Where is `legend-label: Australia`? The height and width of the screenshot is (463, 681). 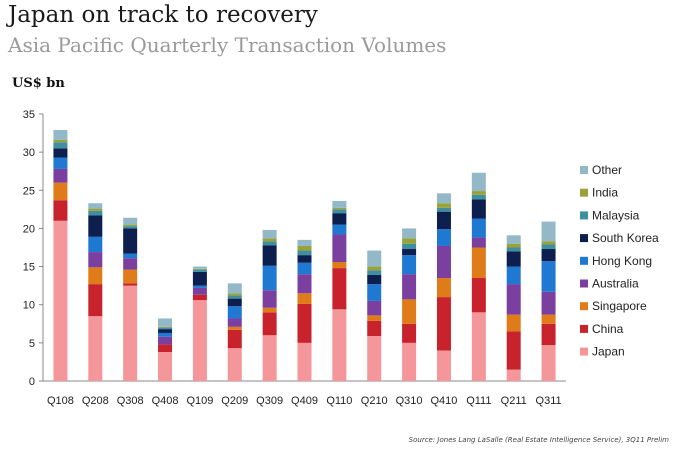
legend-label: Australia is located at coordinates (615, 284).